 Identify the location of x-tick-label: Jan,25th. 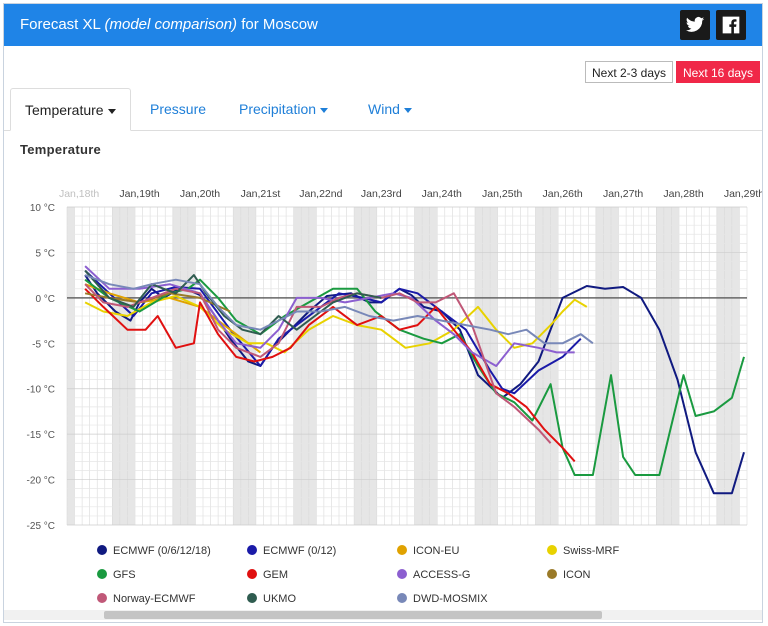
(502, 194).